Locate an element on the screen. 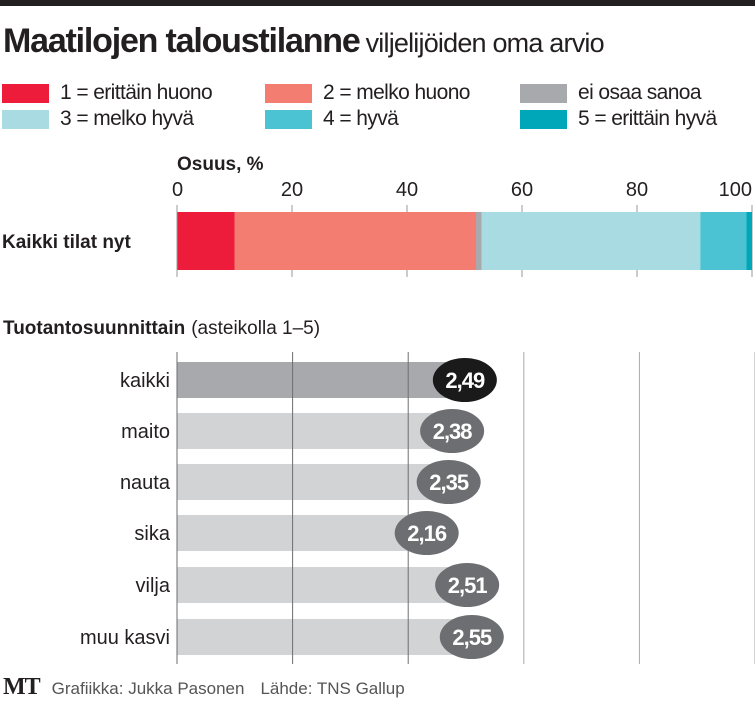 The width and height of the screenshot is (755, 702). category-label: Kaikki tilat nyt is located at coordinates (66, 242).